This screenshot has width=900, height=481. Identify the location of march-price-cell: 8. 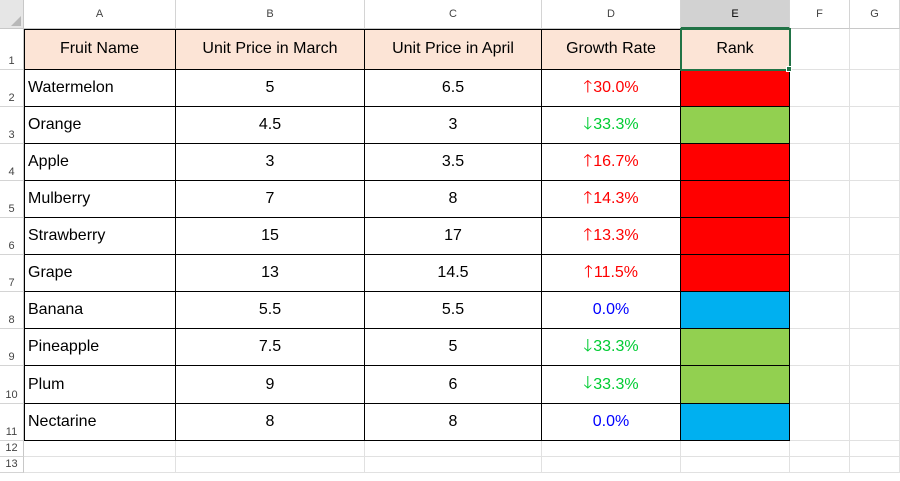
(270, 422).